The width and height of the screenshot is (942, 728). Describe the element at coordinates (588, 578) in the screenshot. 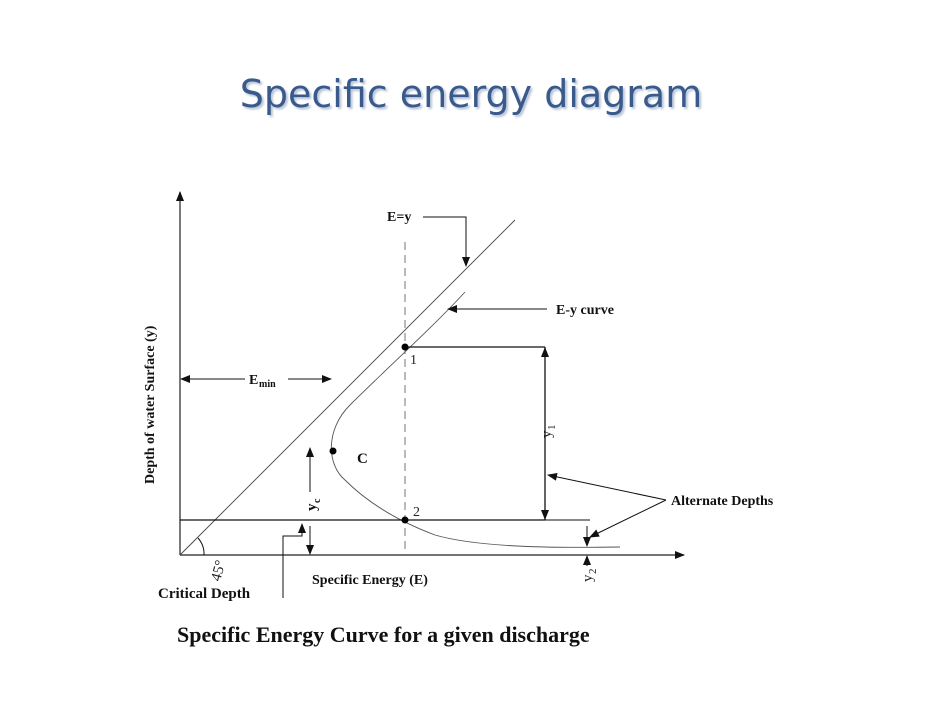

I see `y2-label: y` at that location.